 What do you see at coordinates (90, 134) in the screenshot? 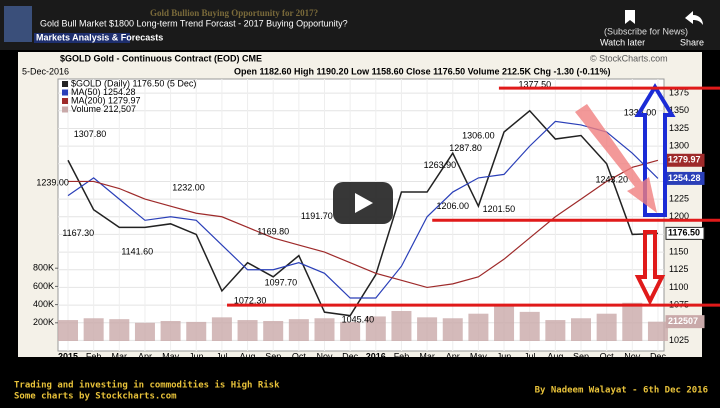
I see `price-annotation: 1307.80` at bounding box center [90, 134].